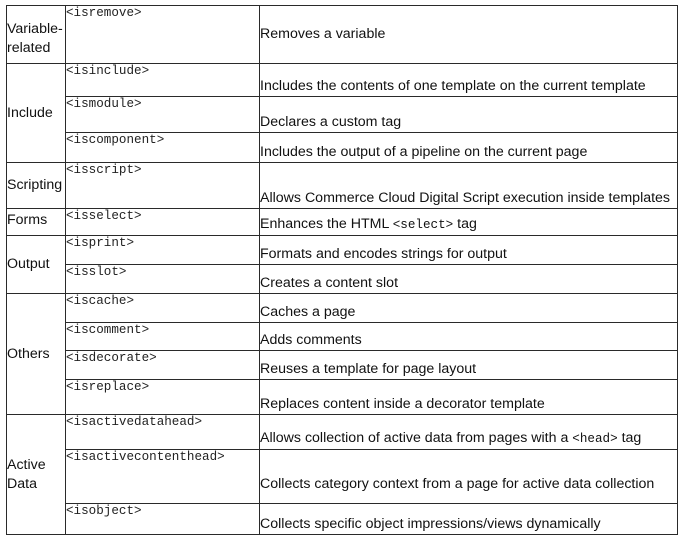 The image size is (684, 538). What do you see at coordinates (162, 279) in the screenshot?
I see `tag-name: <isslot>` at bounding box center [162, 279].